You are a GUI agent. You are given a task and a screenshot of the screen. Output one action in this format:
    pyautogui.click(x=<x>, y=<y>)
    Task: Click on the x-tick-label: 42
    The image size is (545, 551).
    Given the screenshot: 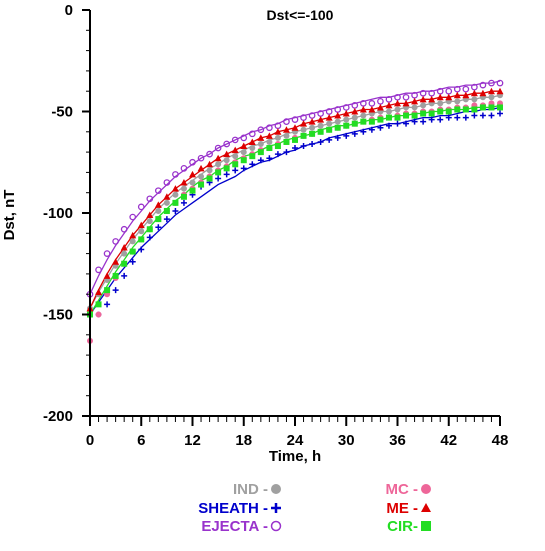 What is the action you would take?
    pyautogui.click(x=448, y=440)
    